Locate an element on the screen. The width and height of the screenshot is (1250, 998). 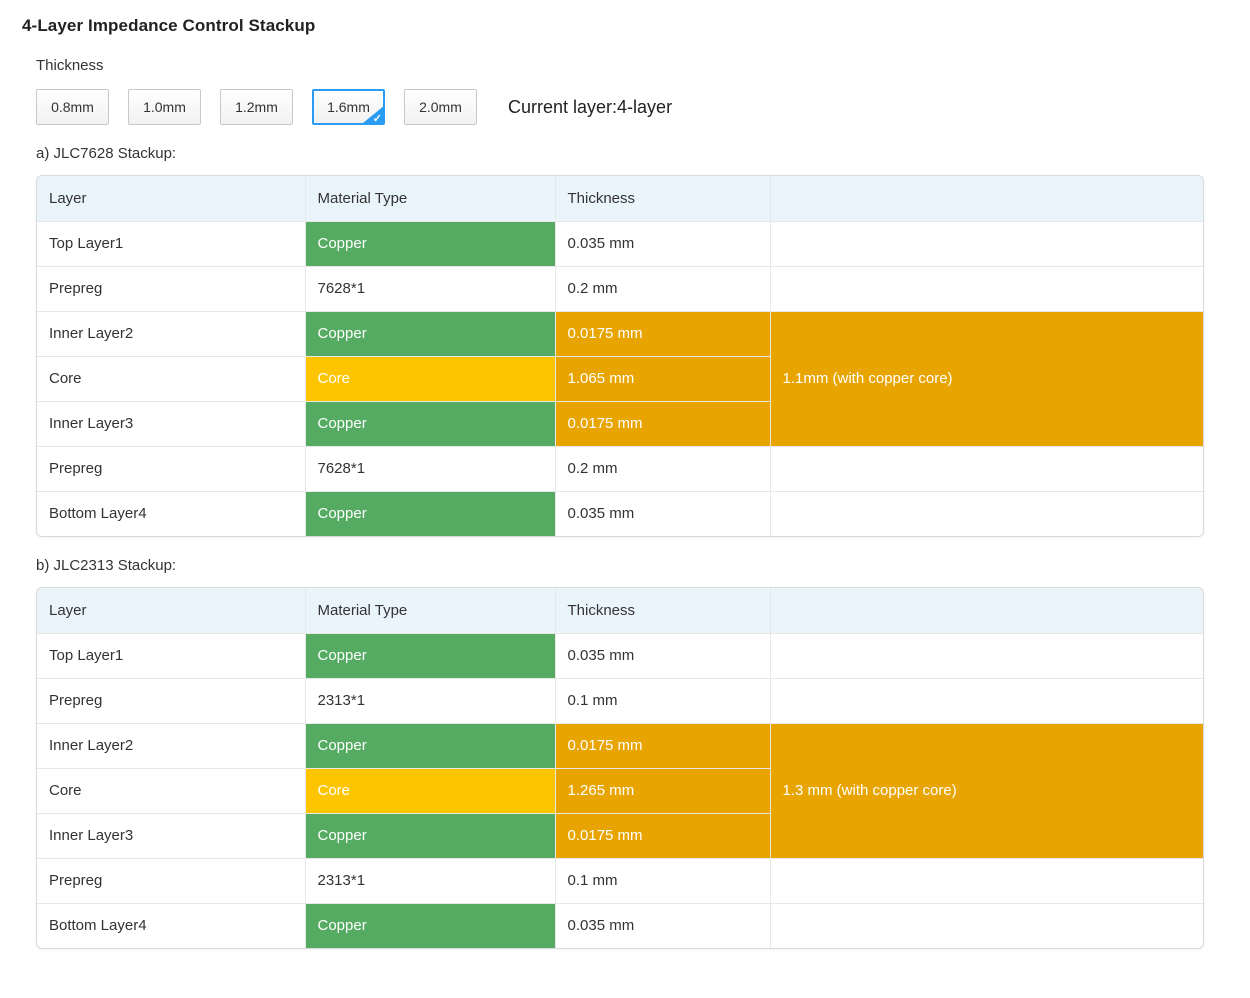
thickness-cell: 1.265 mm is located at coordinates (662, 790).